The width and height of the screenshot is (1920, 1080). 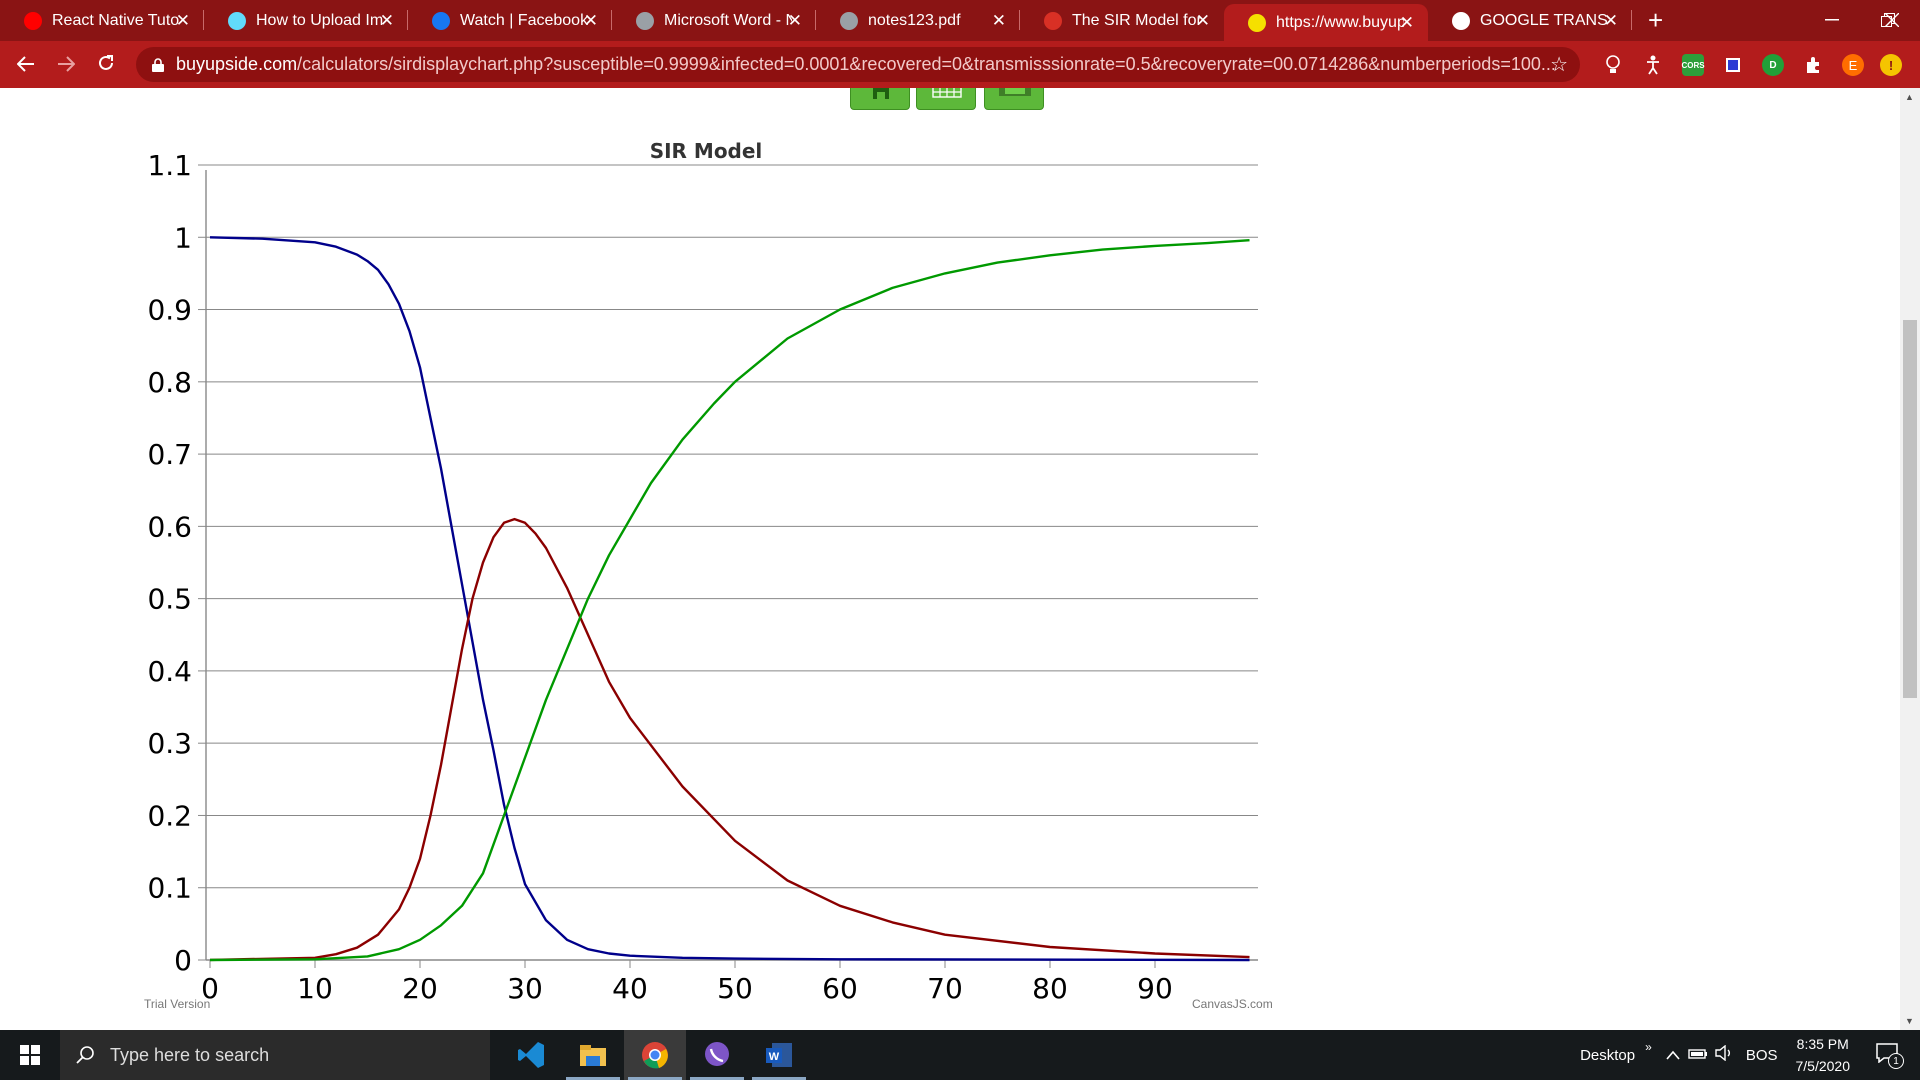 I want to click on minimize-window-button, so click(x=1832, y=20).